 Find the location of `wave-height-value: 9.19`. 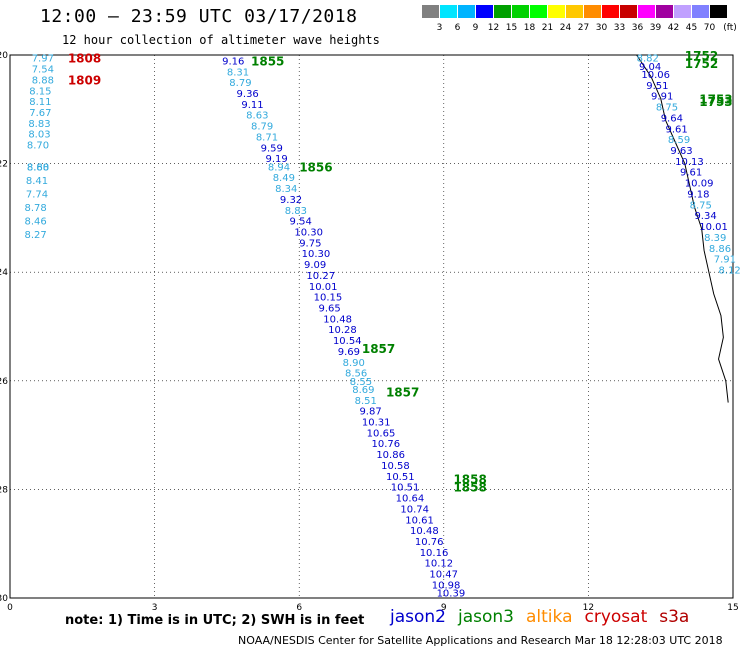

wave-height-value: 9.19 is located at coordinates (276, 159).